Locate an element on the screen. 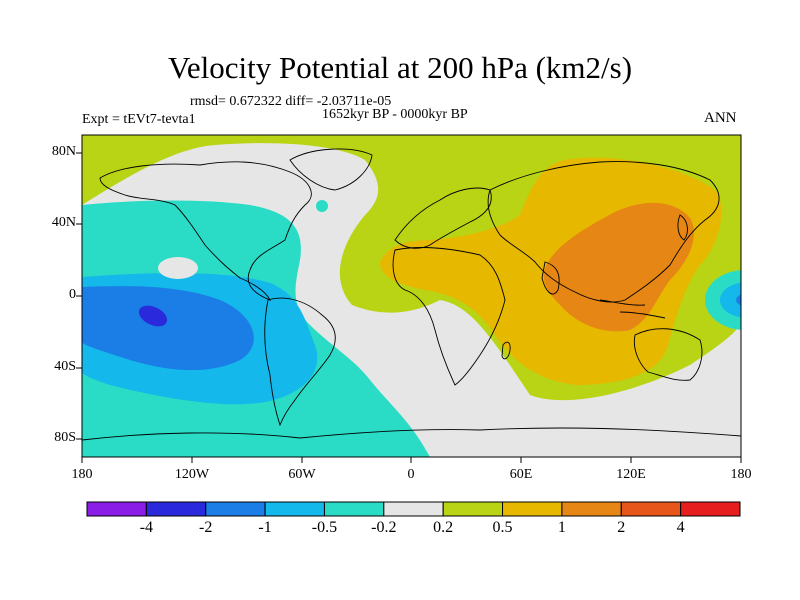  lat-tick-80S: 80S is located at coordinates (65, 437).